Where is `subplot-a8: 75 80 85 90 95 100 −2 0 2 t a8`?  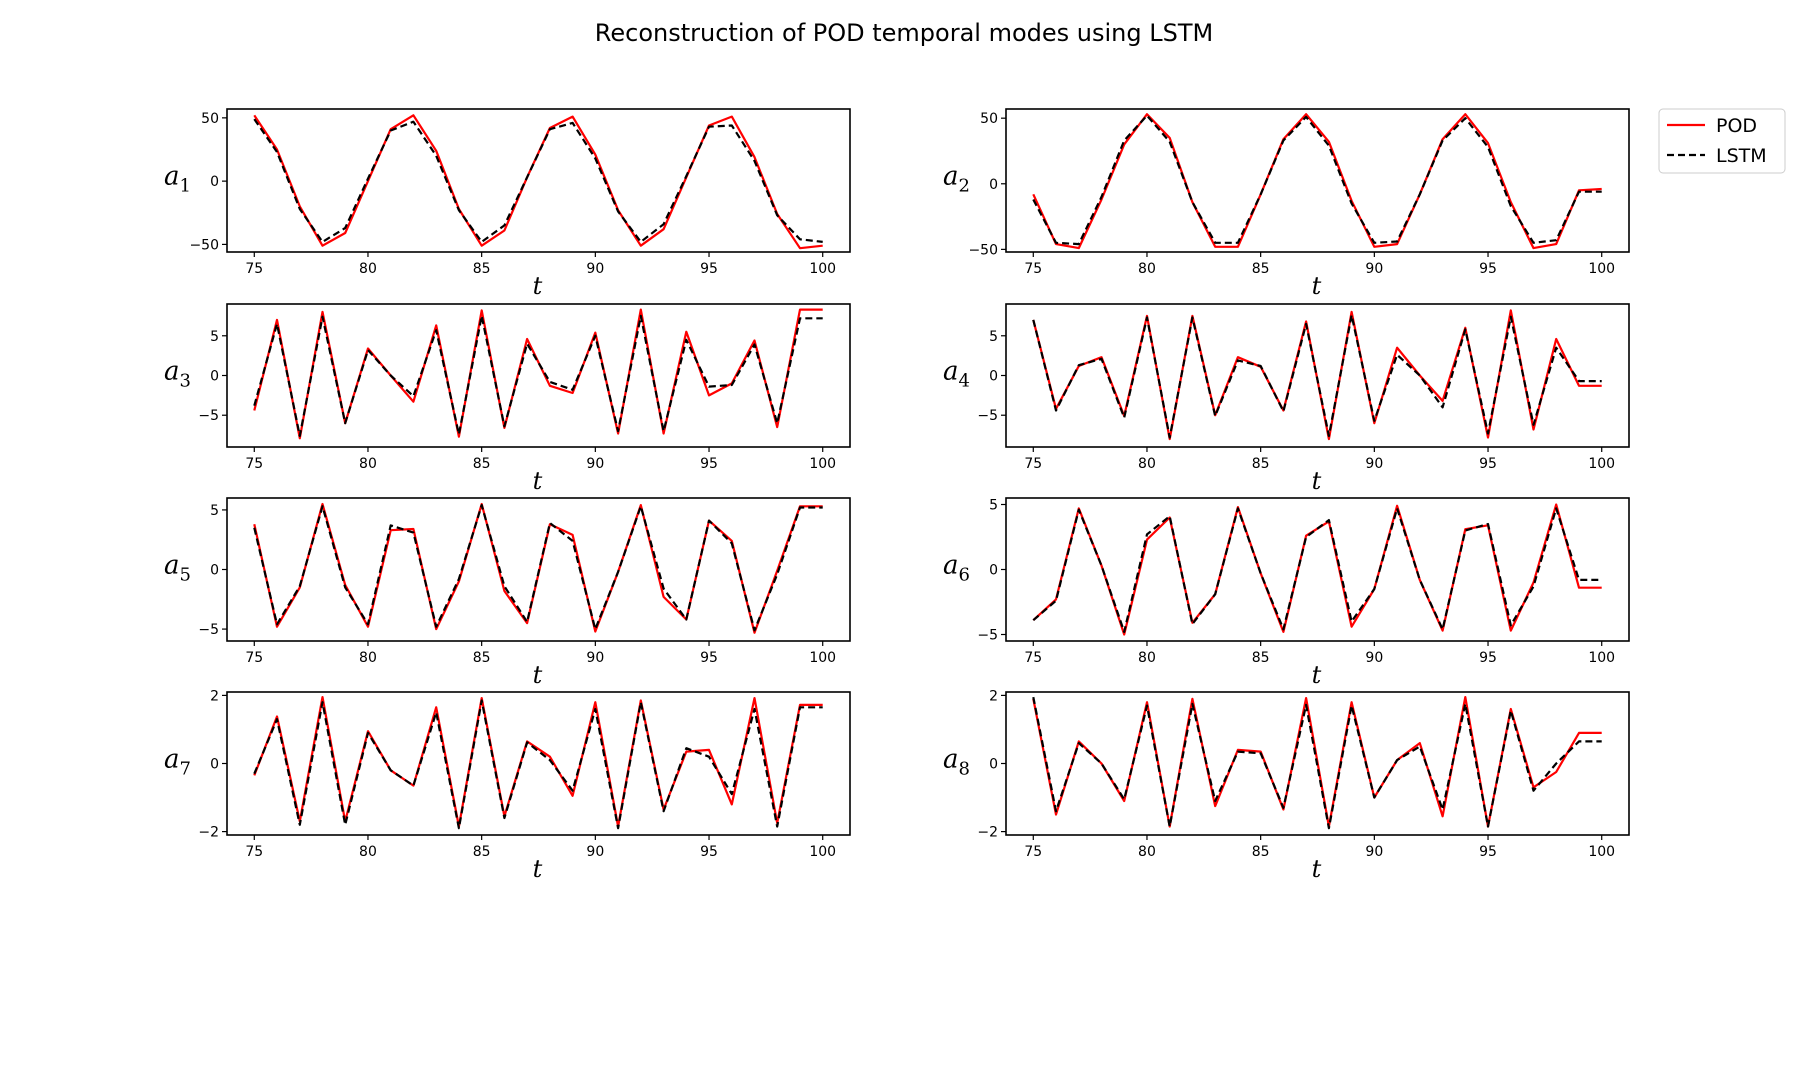 subplot-a8: 75 80 85 90 95 100 −2 0 2 t a8 is located at coordinates (1286, 785).